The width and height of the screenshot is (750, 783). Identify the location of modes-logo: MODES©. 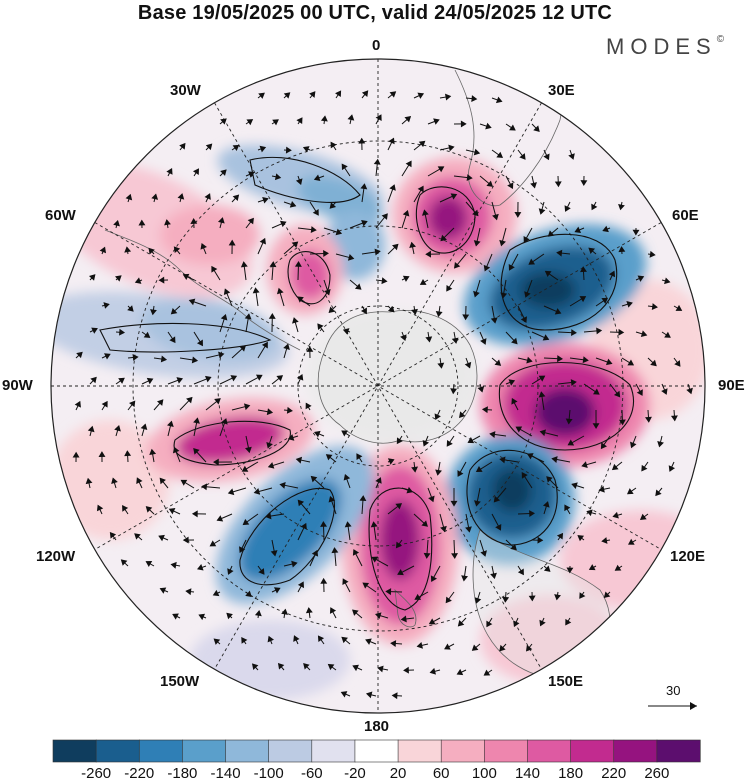
(665, 46).